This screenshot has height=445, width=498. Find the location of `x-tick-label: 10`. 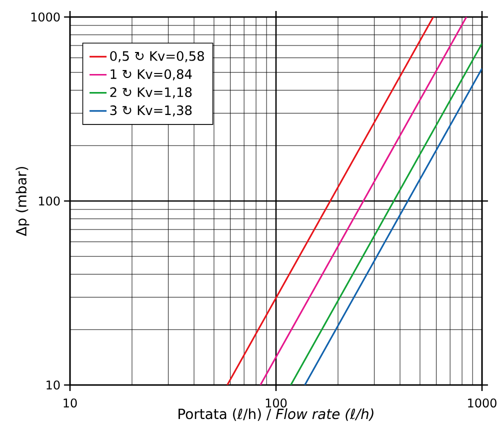

x-tick-label: 10 is located at coordinates (70, 403).